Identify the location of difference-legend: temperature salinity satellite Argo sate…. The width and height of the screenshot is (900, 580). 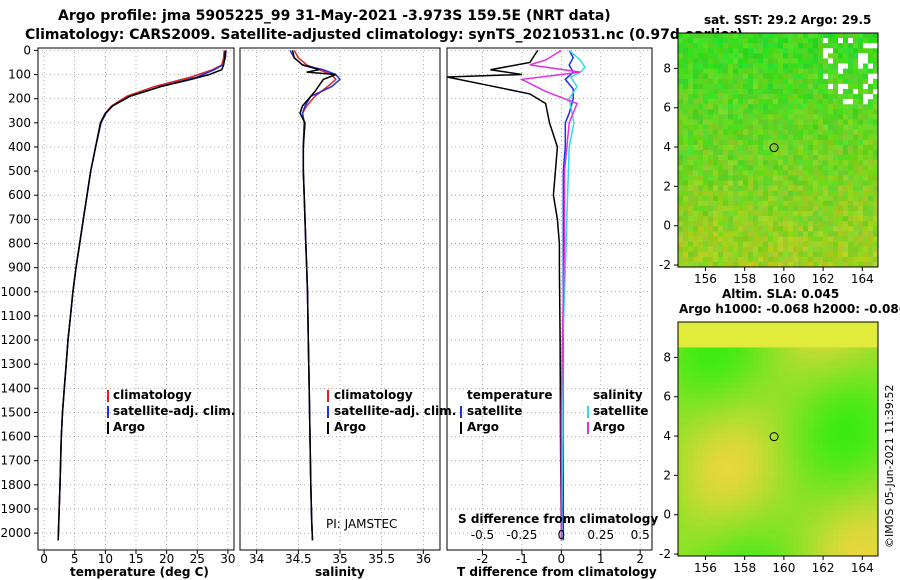
(554, 411).